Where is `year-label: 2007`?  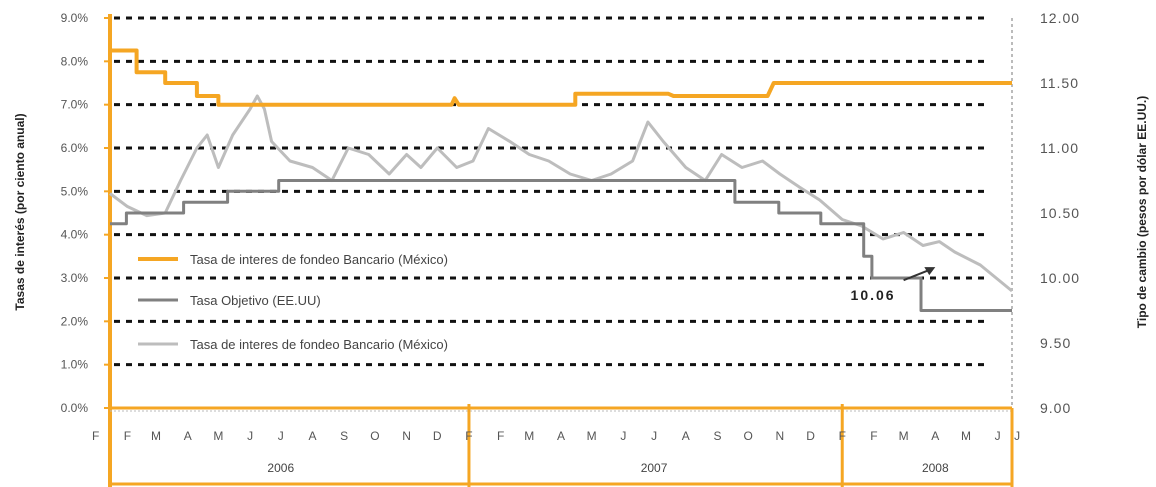 year-label: 2007 is located at coordinates (654, 468).